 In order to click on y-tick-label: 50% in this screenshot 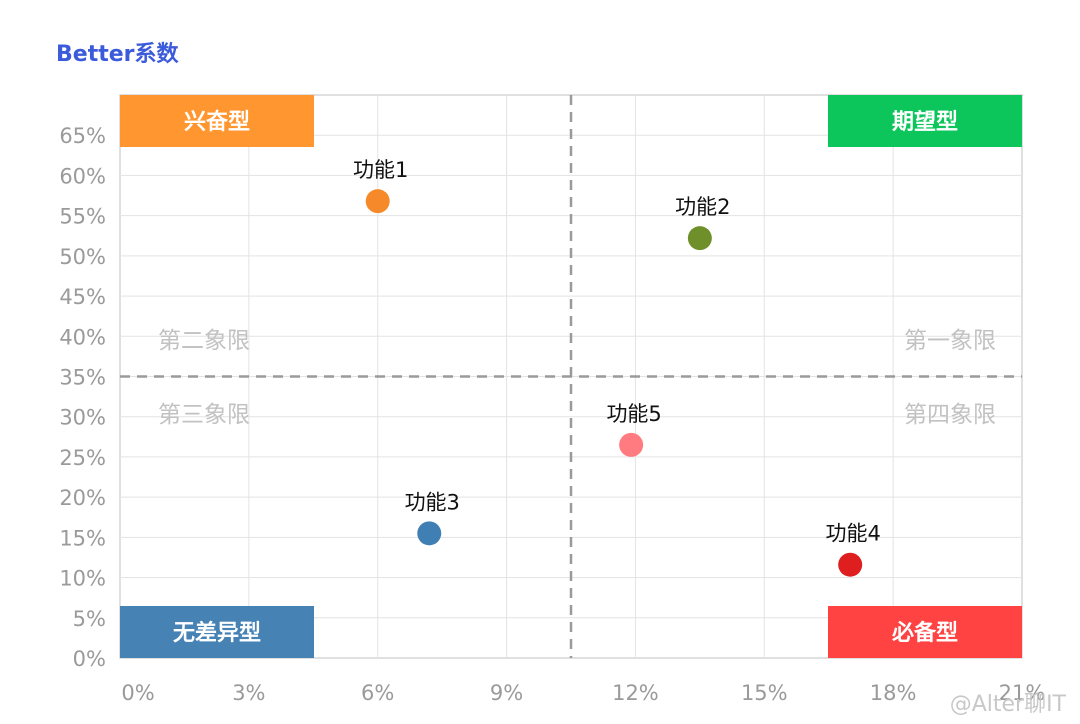, I will do `click(82, 257)`.